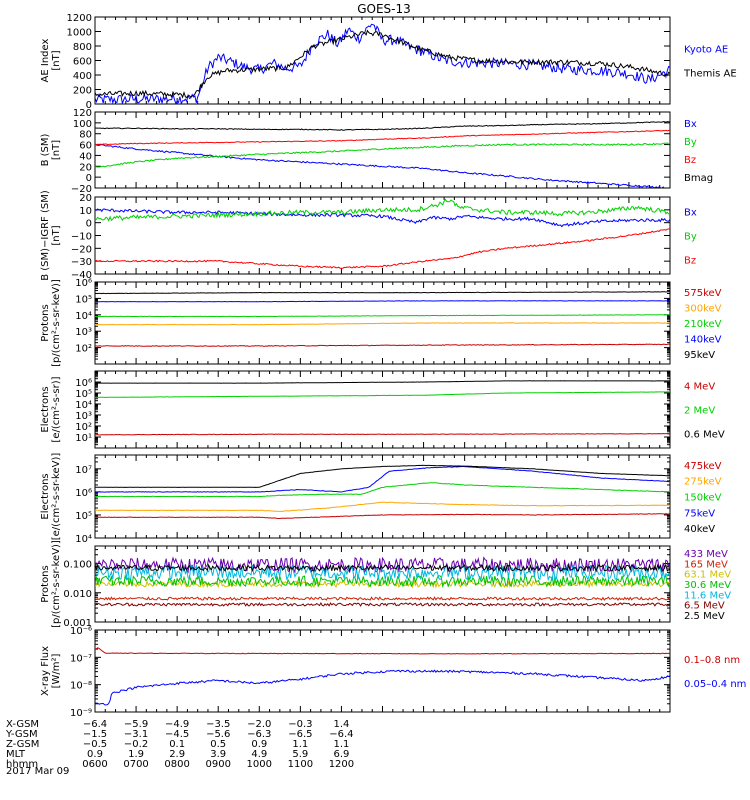  What do you see at coordinates (22, 724) in the screenshot?
I see `x-row-label: X-GSM` at bounding box center [22, 724].